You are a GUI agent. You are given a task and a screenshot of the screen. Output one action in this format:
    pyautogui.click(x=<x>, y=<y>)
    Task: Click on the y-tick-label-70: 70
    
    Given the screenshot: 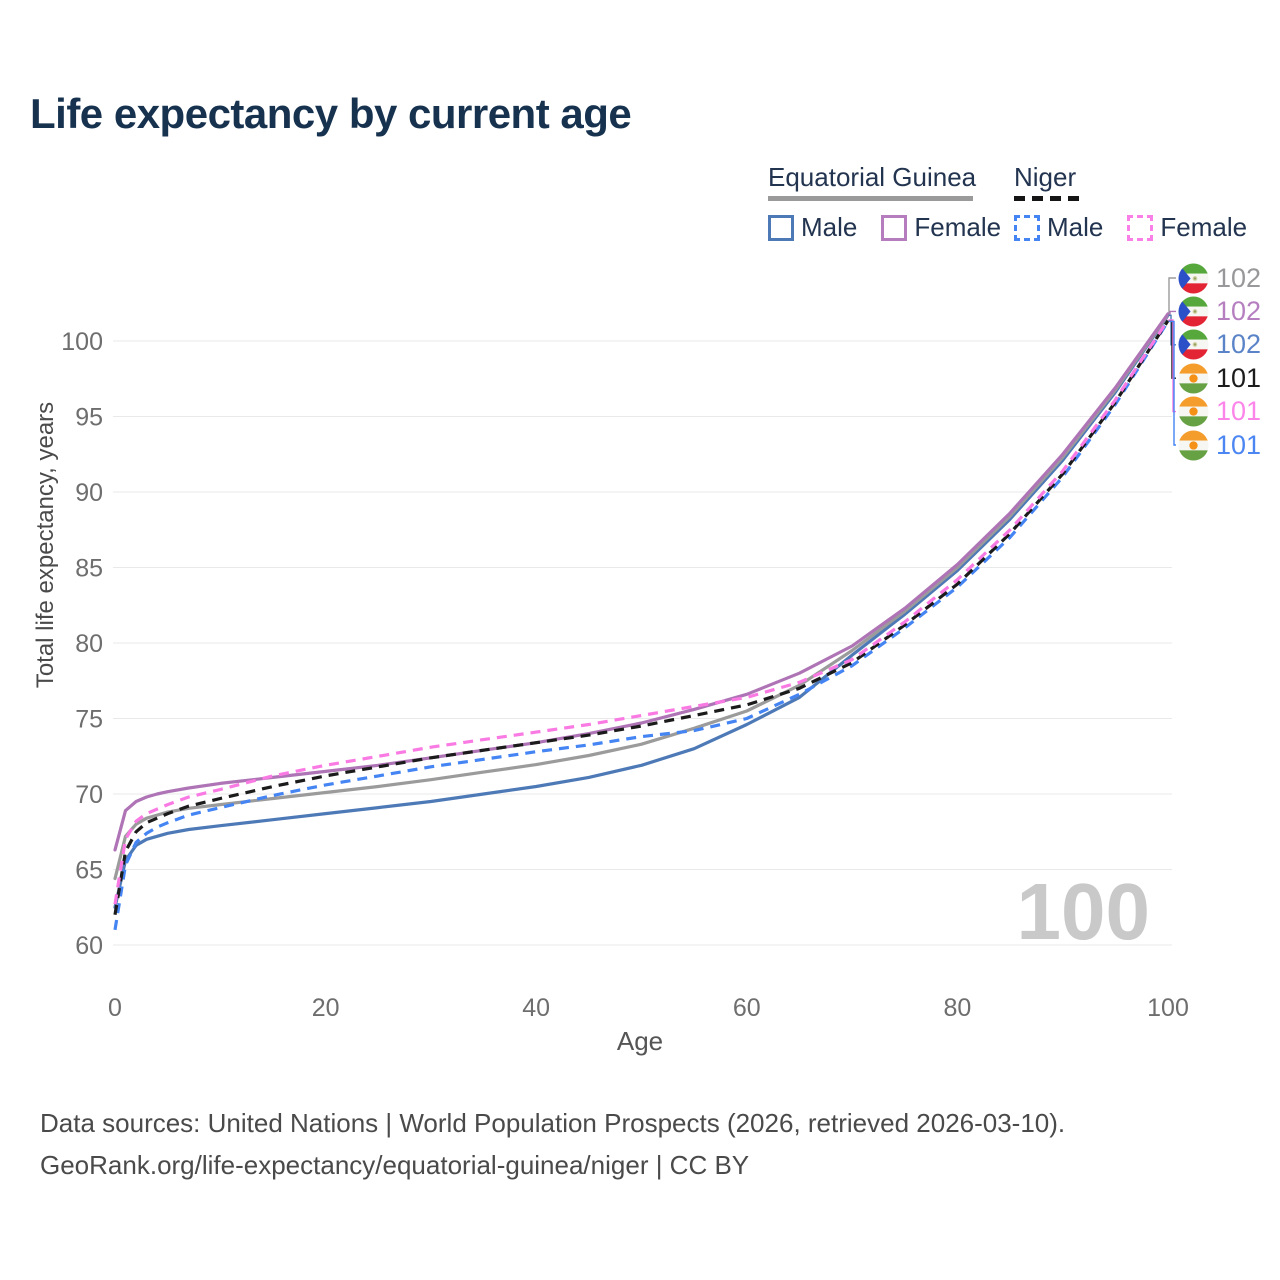 What is the action you would take?
    pyautogui.click(x=89, y=795)
    